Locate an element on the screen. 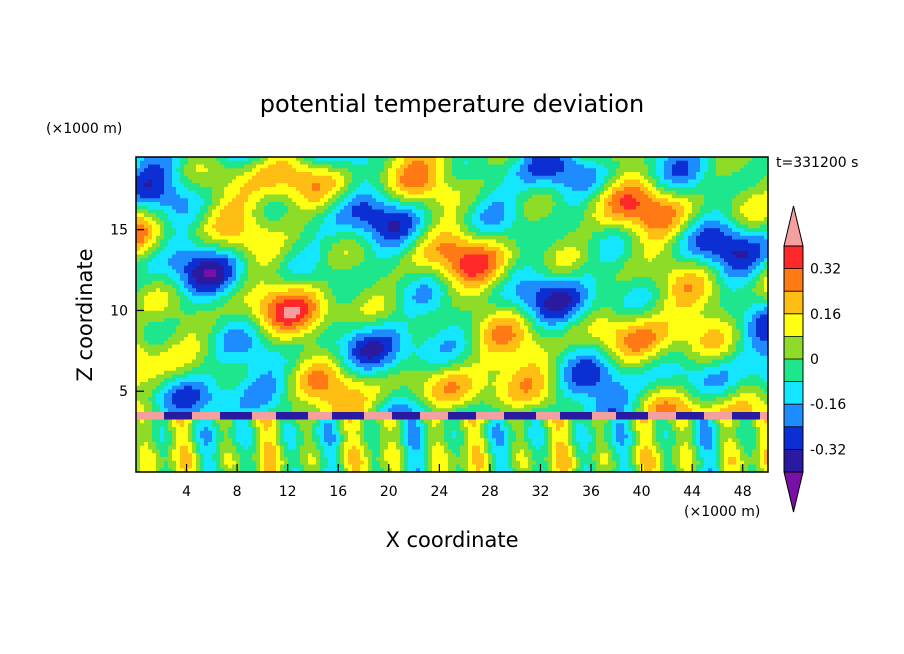 This screenshot has width=904, height=654. x-tick-label: 8 is located at coordinates (237, 492).